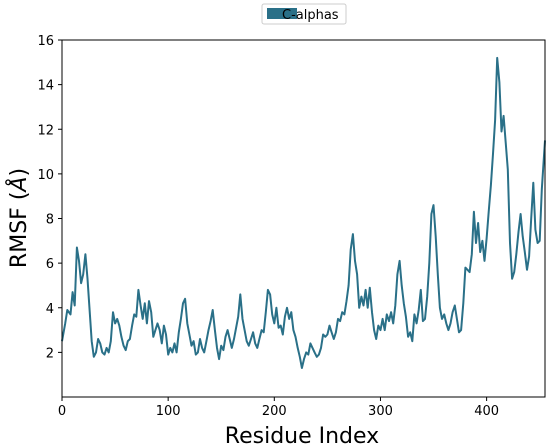 The image size is (550, 448). What do you see at coordinates (380, 411) in the screenshot?
I see `x-tick-label: 300` at bounding box center [380, 411].